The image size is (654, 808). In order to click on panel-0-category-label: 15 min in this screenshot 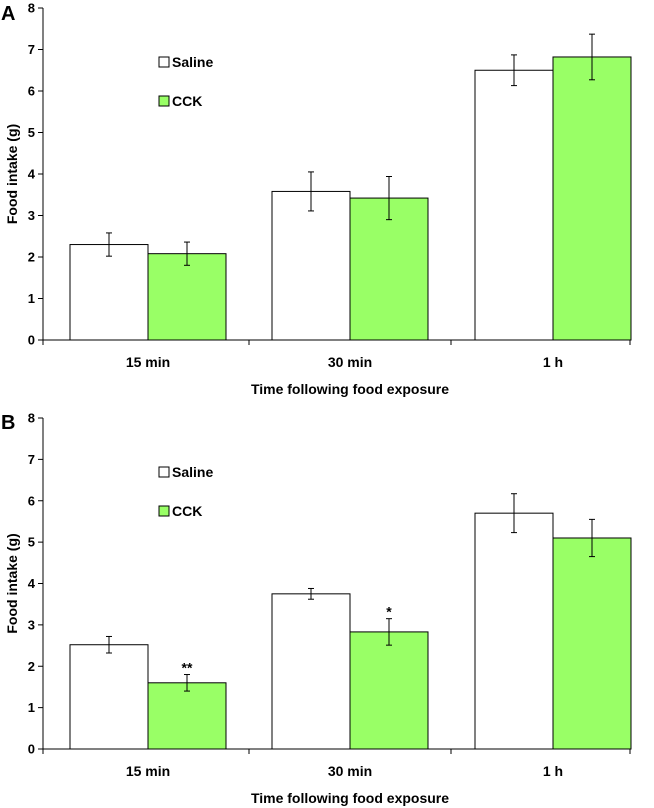, I will do `click(148, 362)`.